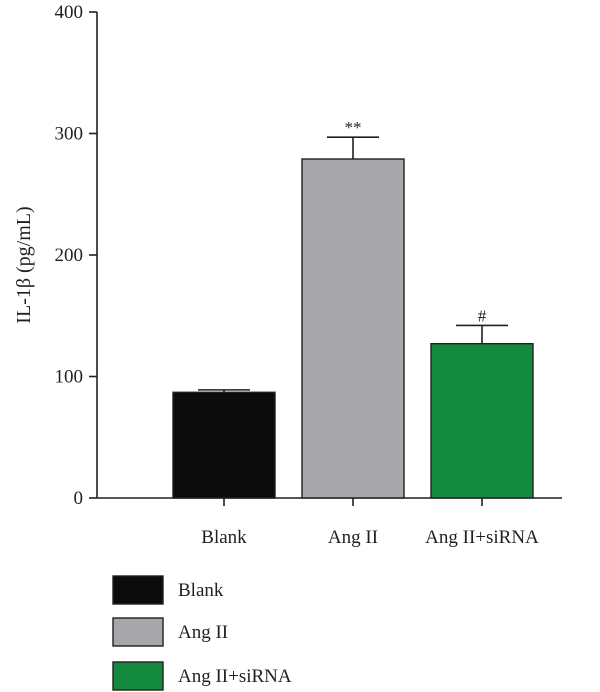 This screenshot has height=692, width=600. Describe the element at coordinates (329, 522) in the screenshot. I see `x-axis: Blank Ang II Ang II+siRNA` at that location.